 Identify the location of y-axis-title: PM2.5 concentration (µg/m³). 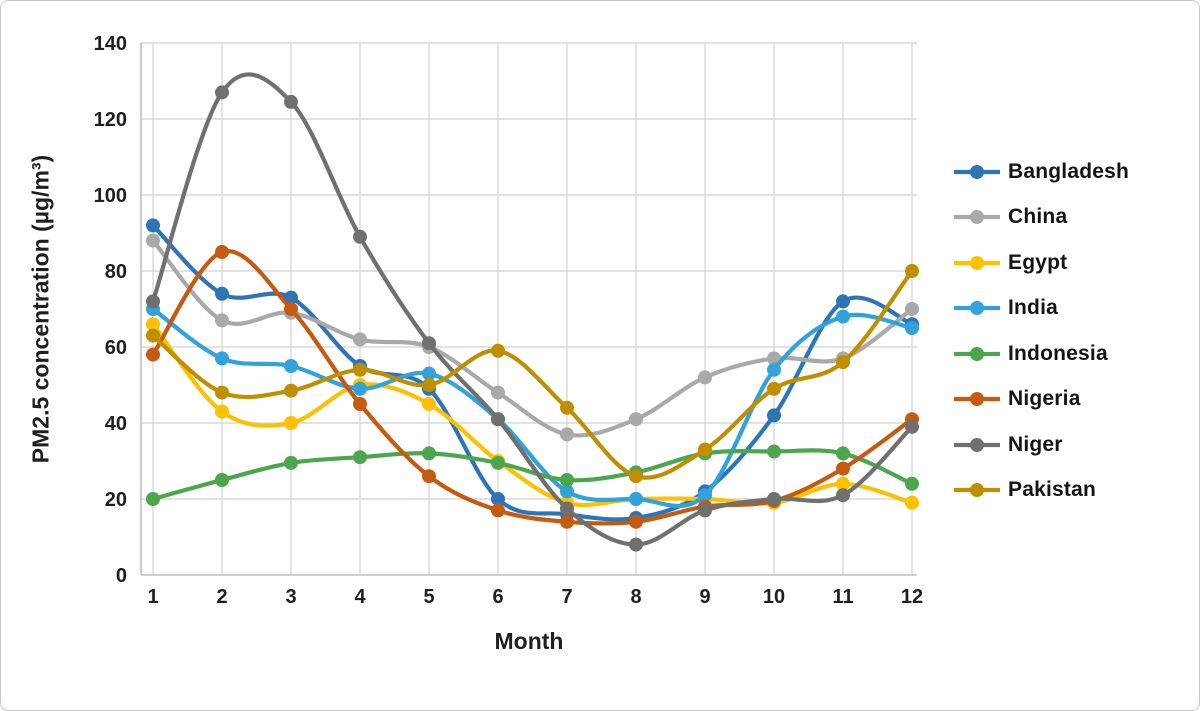
(40, 309).